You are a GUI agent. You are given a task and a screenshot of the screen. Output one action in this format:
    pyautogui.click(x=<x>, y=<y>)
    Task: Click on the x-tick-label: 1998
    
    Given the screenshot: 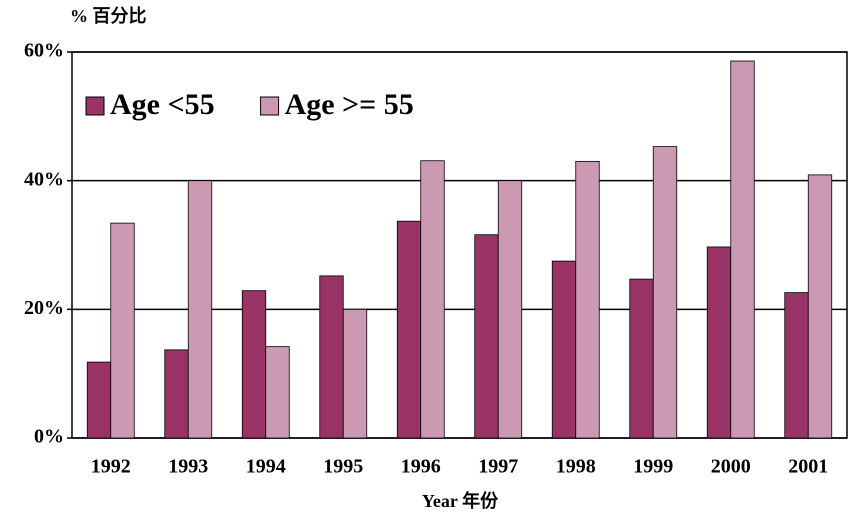 What is the action you would take?
    pyautogui.click(x=576, y=467)
    